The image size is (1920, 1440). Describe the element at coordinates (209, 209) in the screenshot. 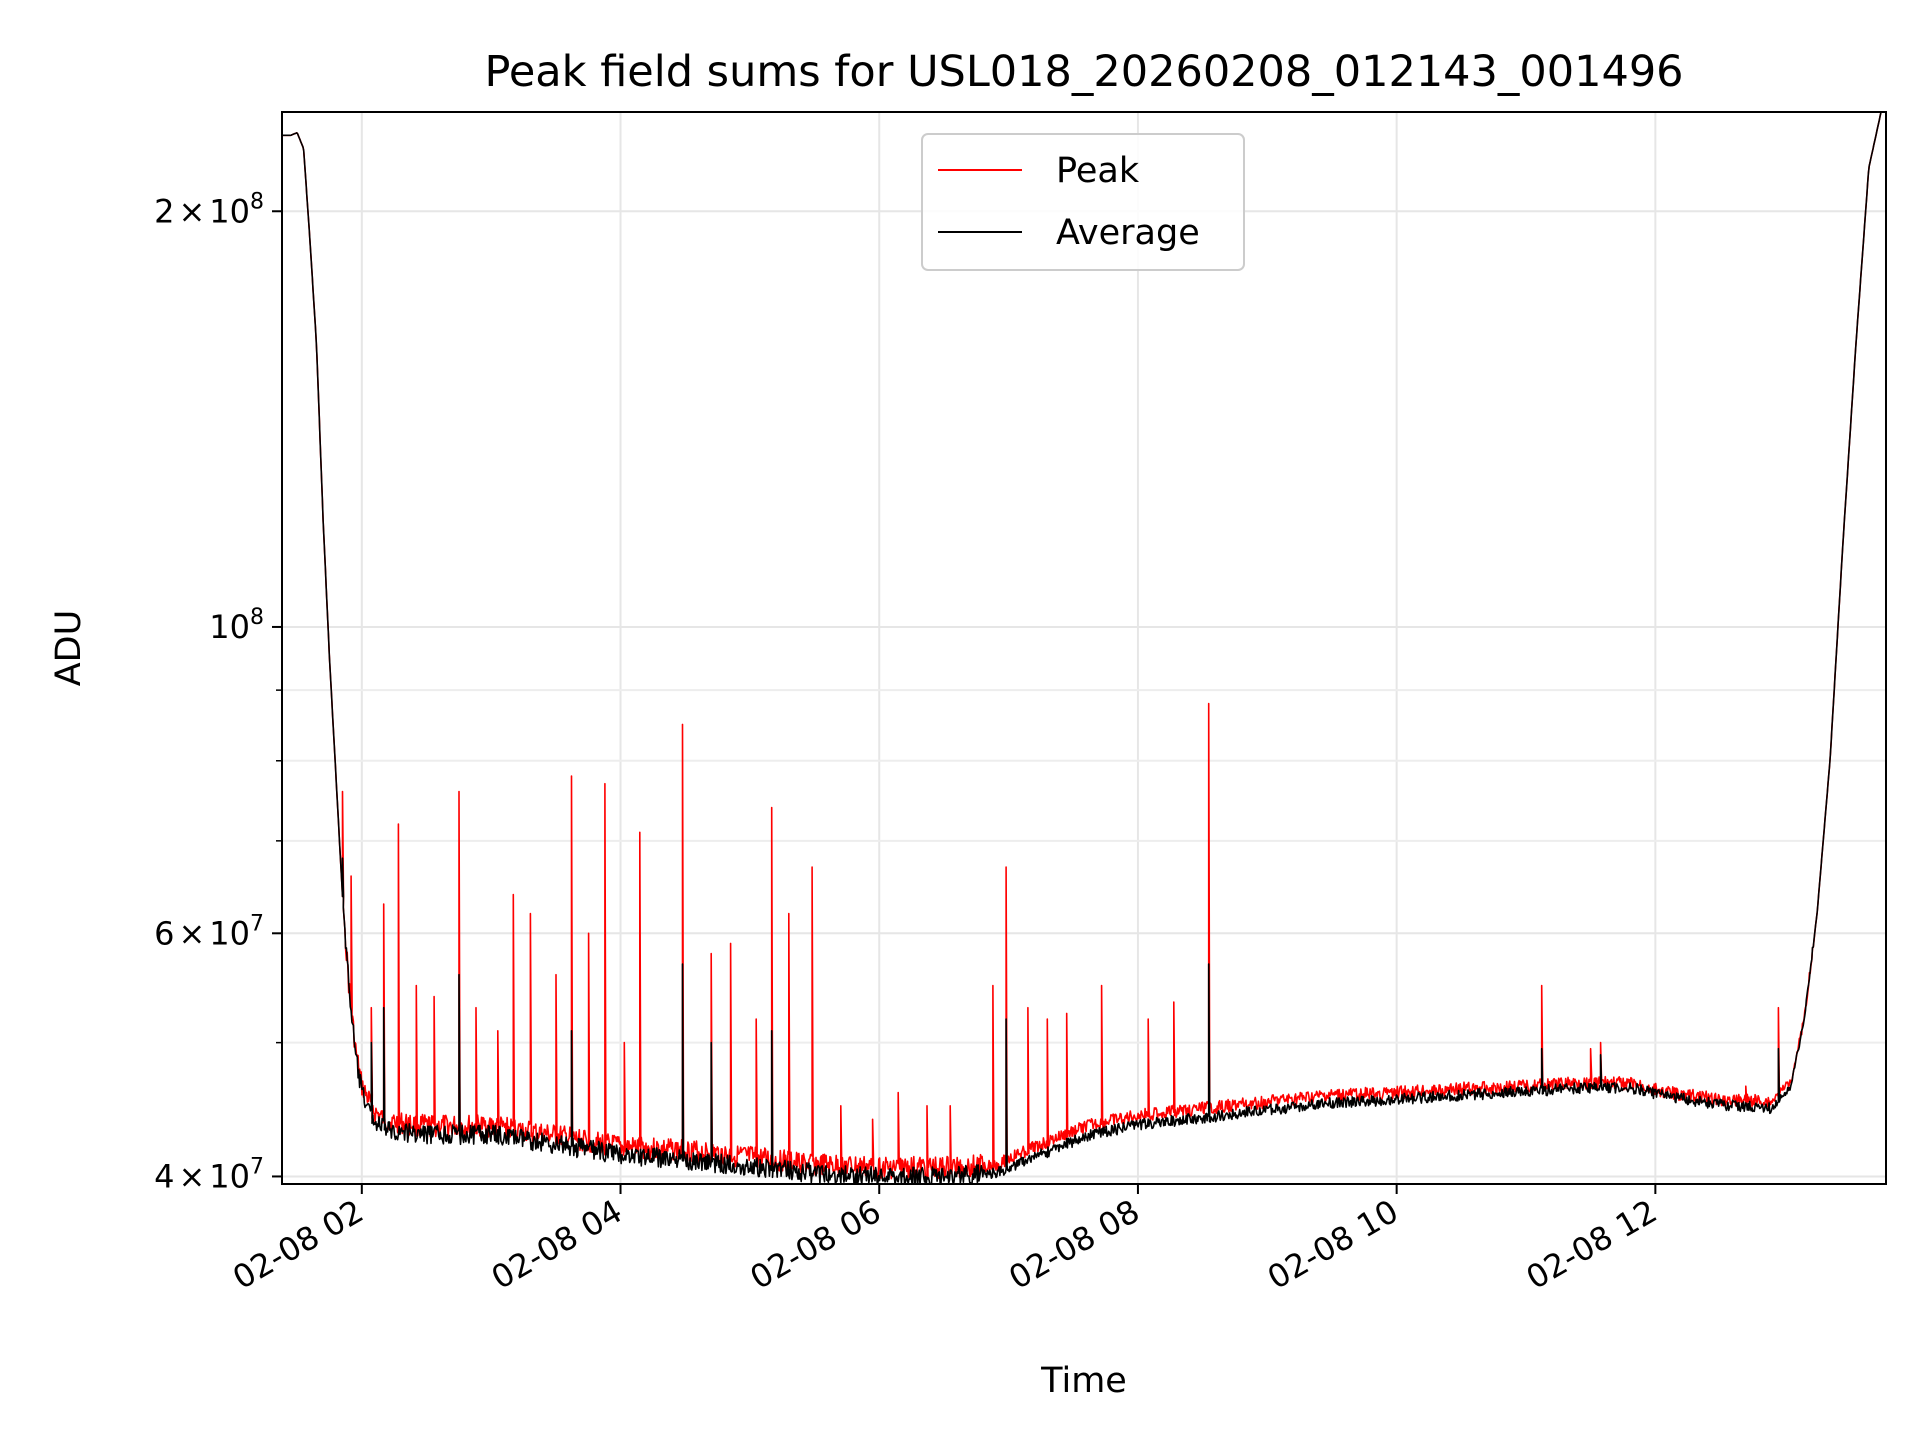

I see `y-tick-label: 2 × 10⁸` at that location.